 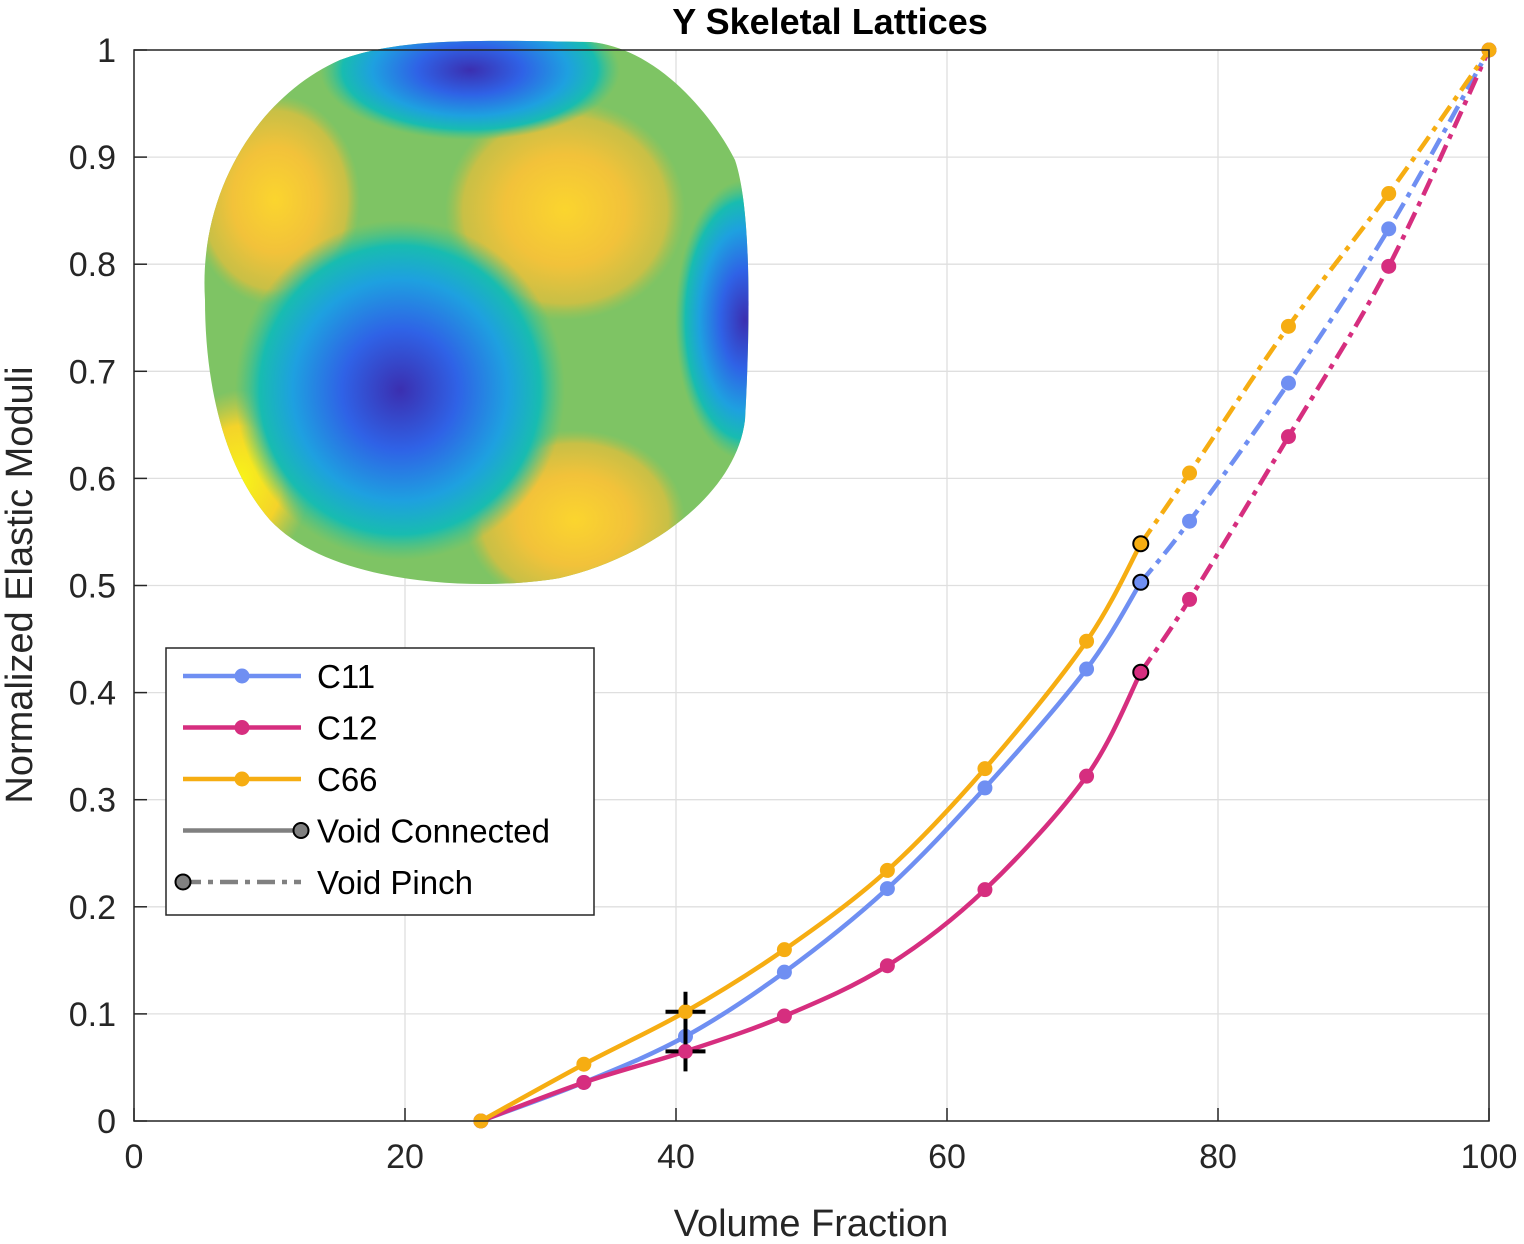 What do you see at coordinates (242, 779) in the screenshot?
I see `legend-marker-c66` at bounding box center [242, 779].